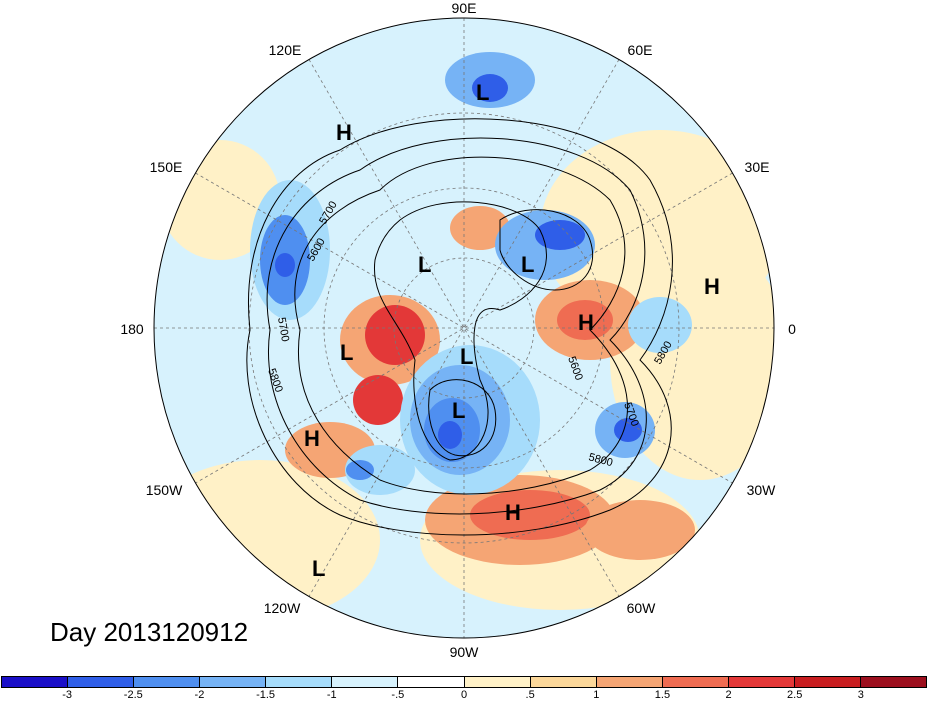 The image size is (928, 702). I want to click on colorbar-label: -1, so click(331, 695).